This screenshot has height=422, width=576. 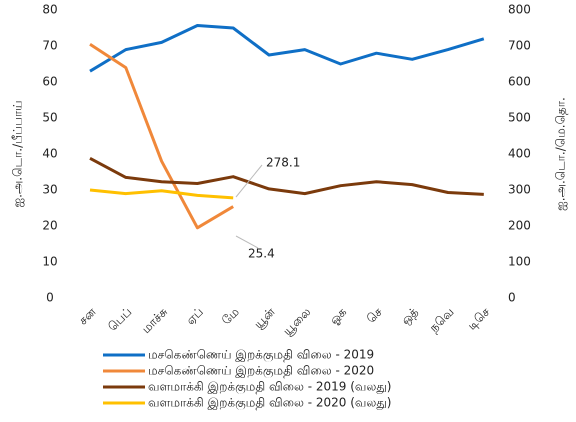 I want to click on x-tick-label: ஒத், so click(x=409, y=316).